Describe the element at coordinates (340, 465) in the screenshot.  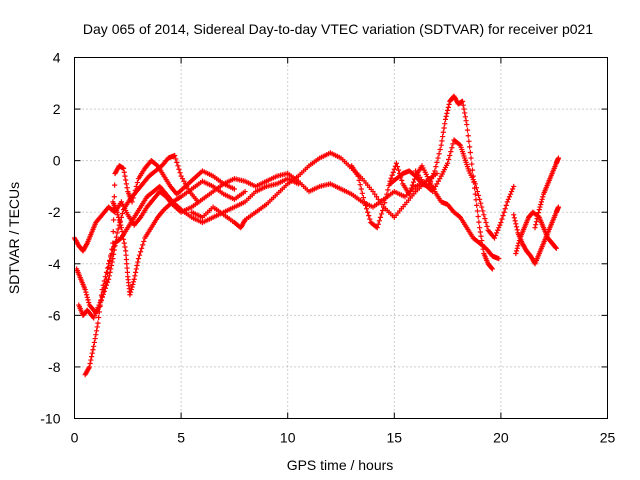
I see `x-axis-label: GPS time / hours` at that location.